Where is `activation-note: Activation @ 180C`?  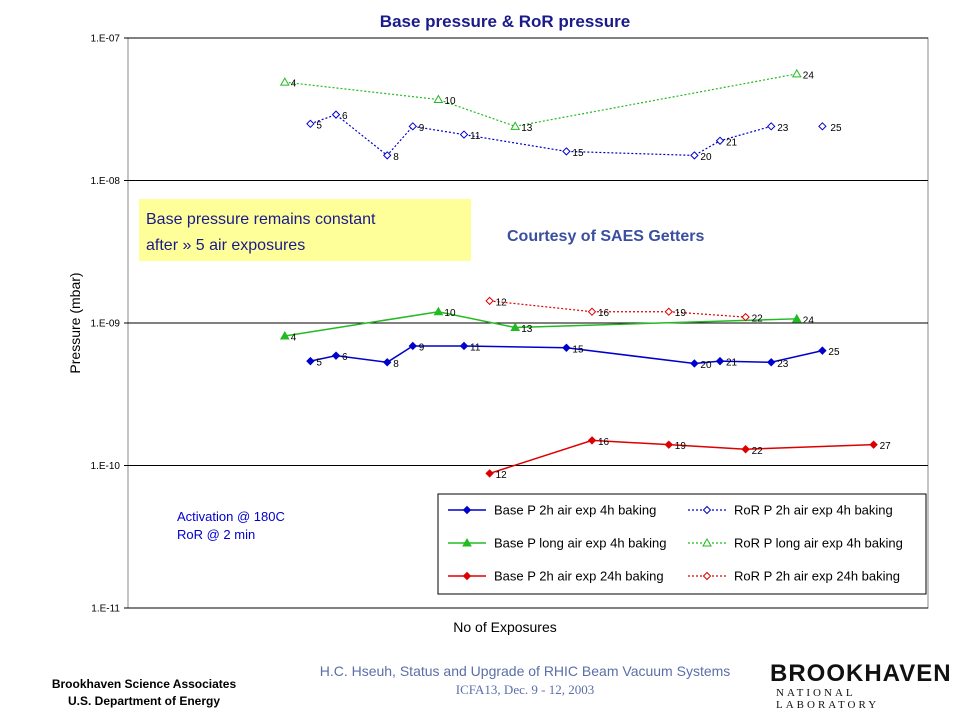
activation-note: Activation @ 180C is located at coordinates (231, 516).